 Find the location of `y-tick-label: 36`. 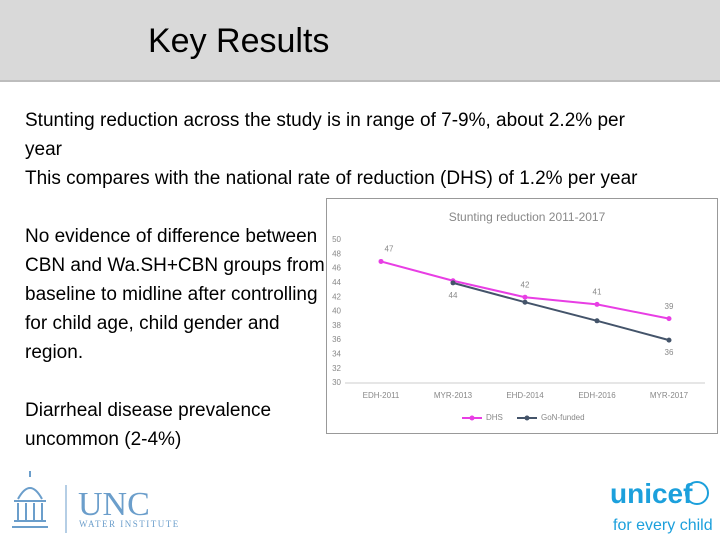

y-tick-label: 36 is located at coordinates (336, 339).